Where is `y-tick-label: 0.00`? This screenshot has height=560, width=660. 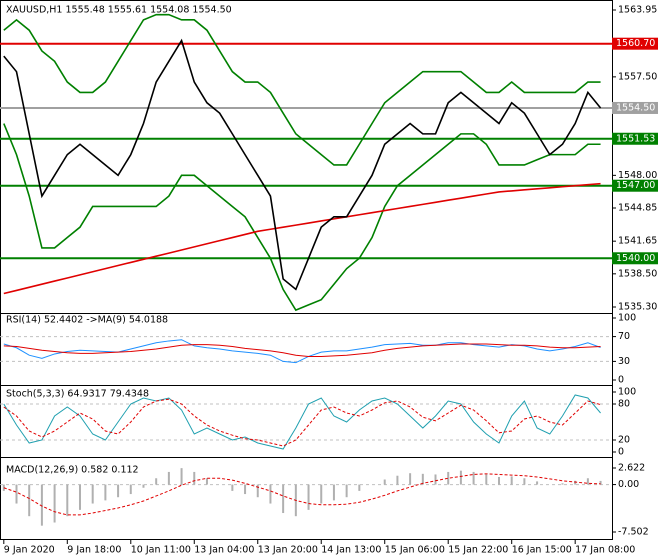 y-tick-label: 0.00 is located at coordinates (628, 484).